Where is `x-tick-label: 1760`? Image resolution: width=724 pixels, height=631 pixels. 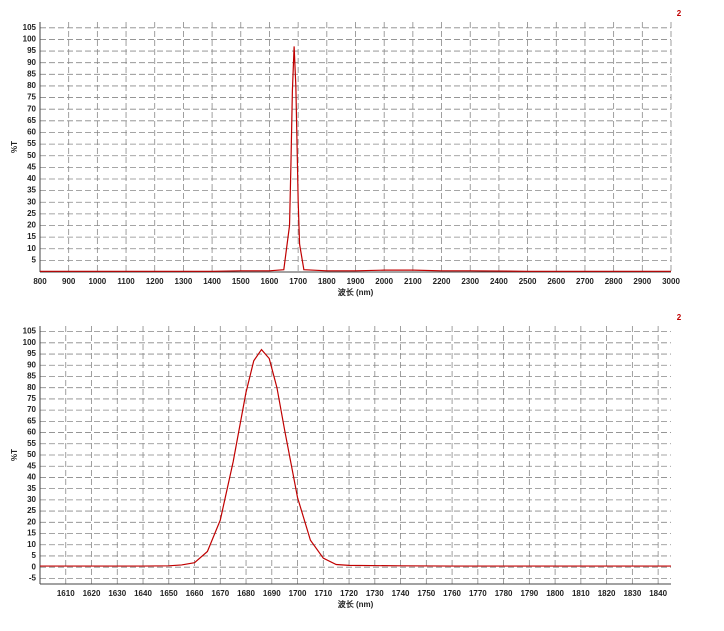 x-tick-label: 1760 is located at coordinates (452, 593).